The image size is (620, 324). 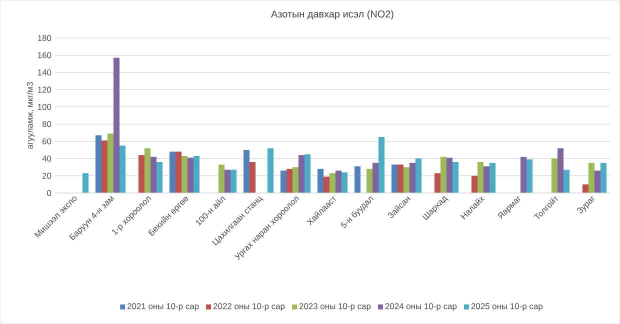 What do you see at coordinates (47, 141) in the screenshot?
I see `y-tick-label: 60` at bounding box center [47, 141].